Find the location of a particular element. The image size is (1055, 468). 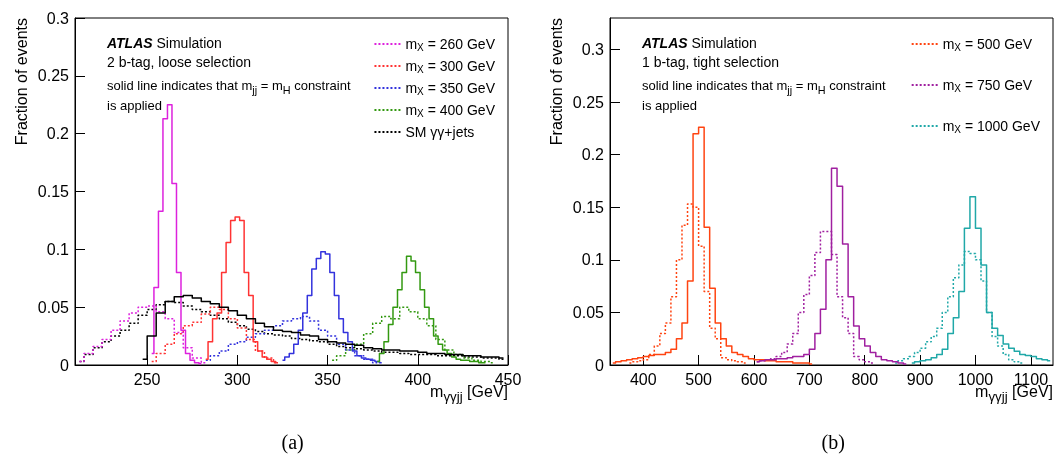

legend-label: mX = 750 GeV is located at coordinates (987, 85).